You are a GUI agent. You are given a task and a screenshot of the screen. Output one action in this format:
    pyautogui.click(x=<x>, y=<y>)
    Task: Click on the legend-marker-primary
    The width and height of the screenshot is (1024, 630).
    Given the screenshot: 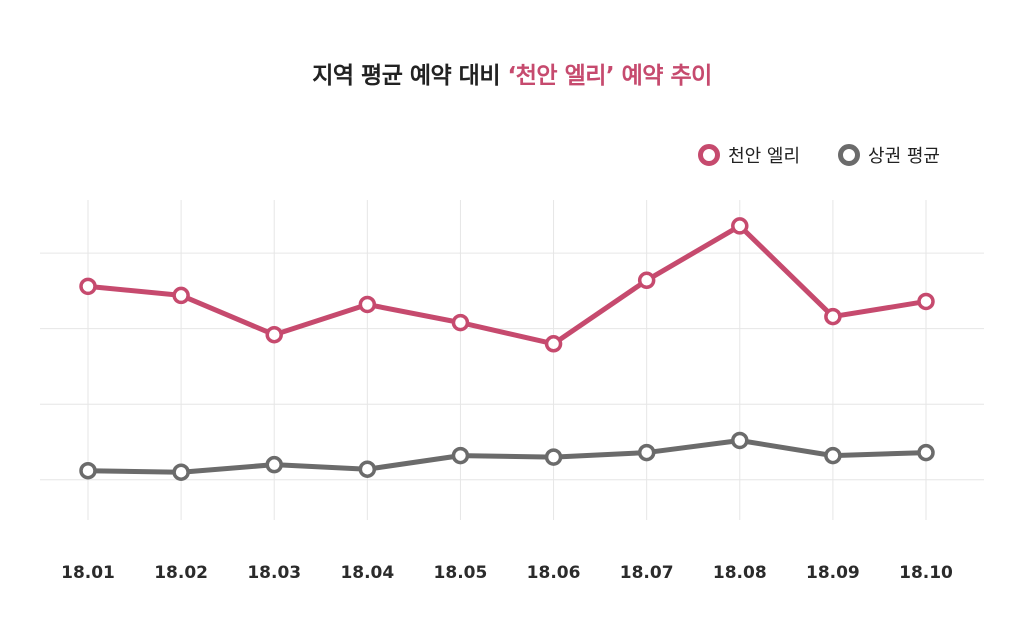 What is the action you would take?
    pyautogui.click(x=709, y=155)
    